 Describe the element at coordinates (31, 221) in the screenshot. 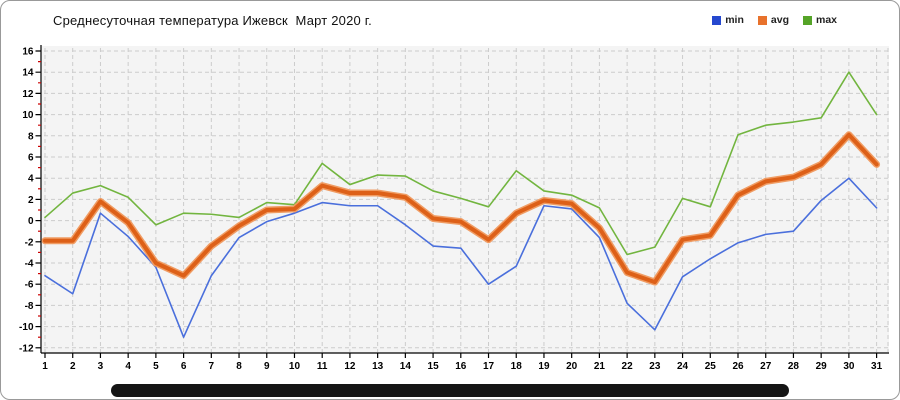

I see `svg-text: 0` at that location.